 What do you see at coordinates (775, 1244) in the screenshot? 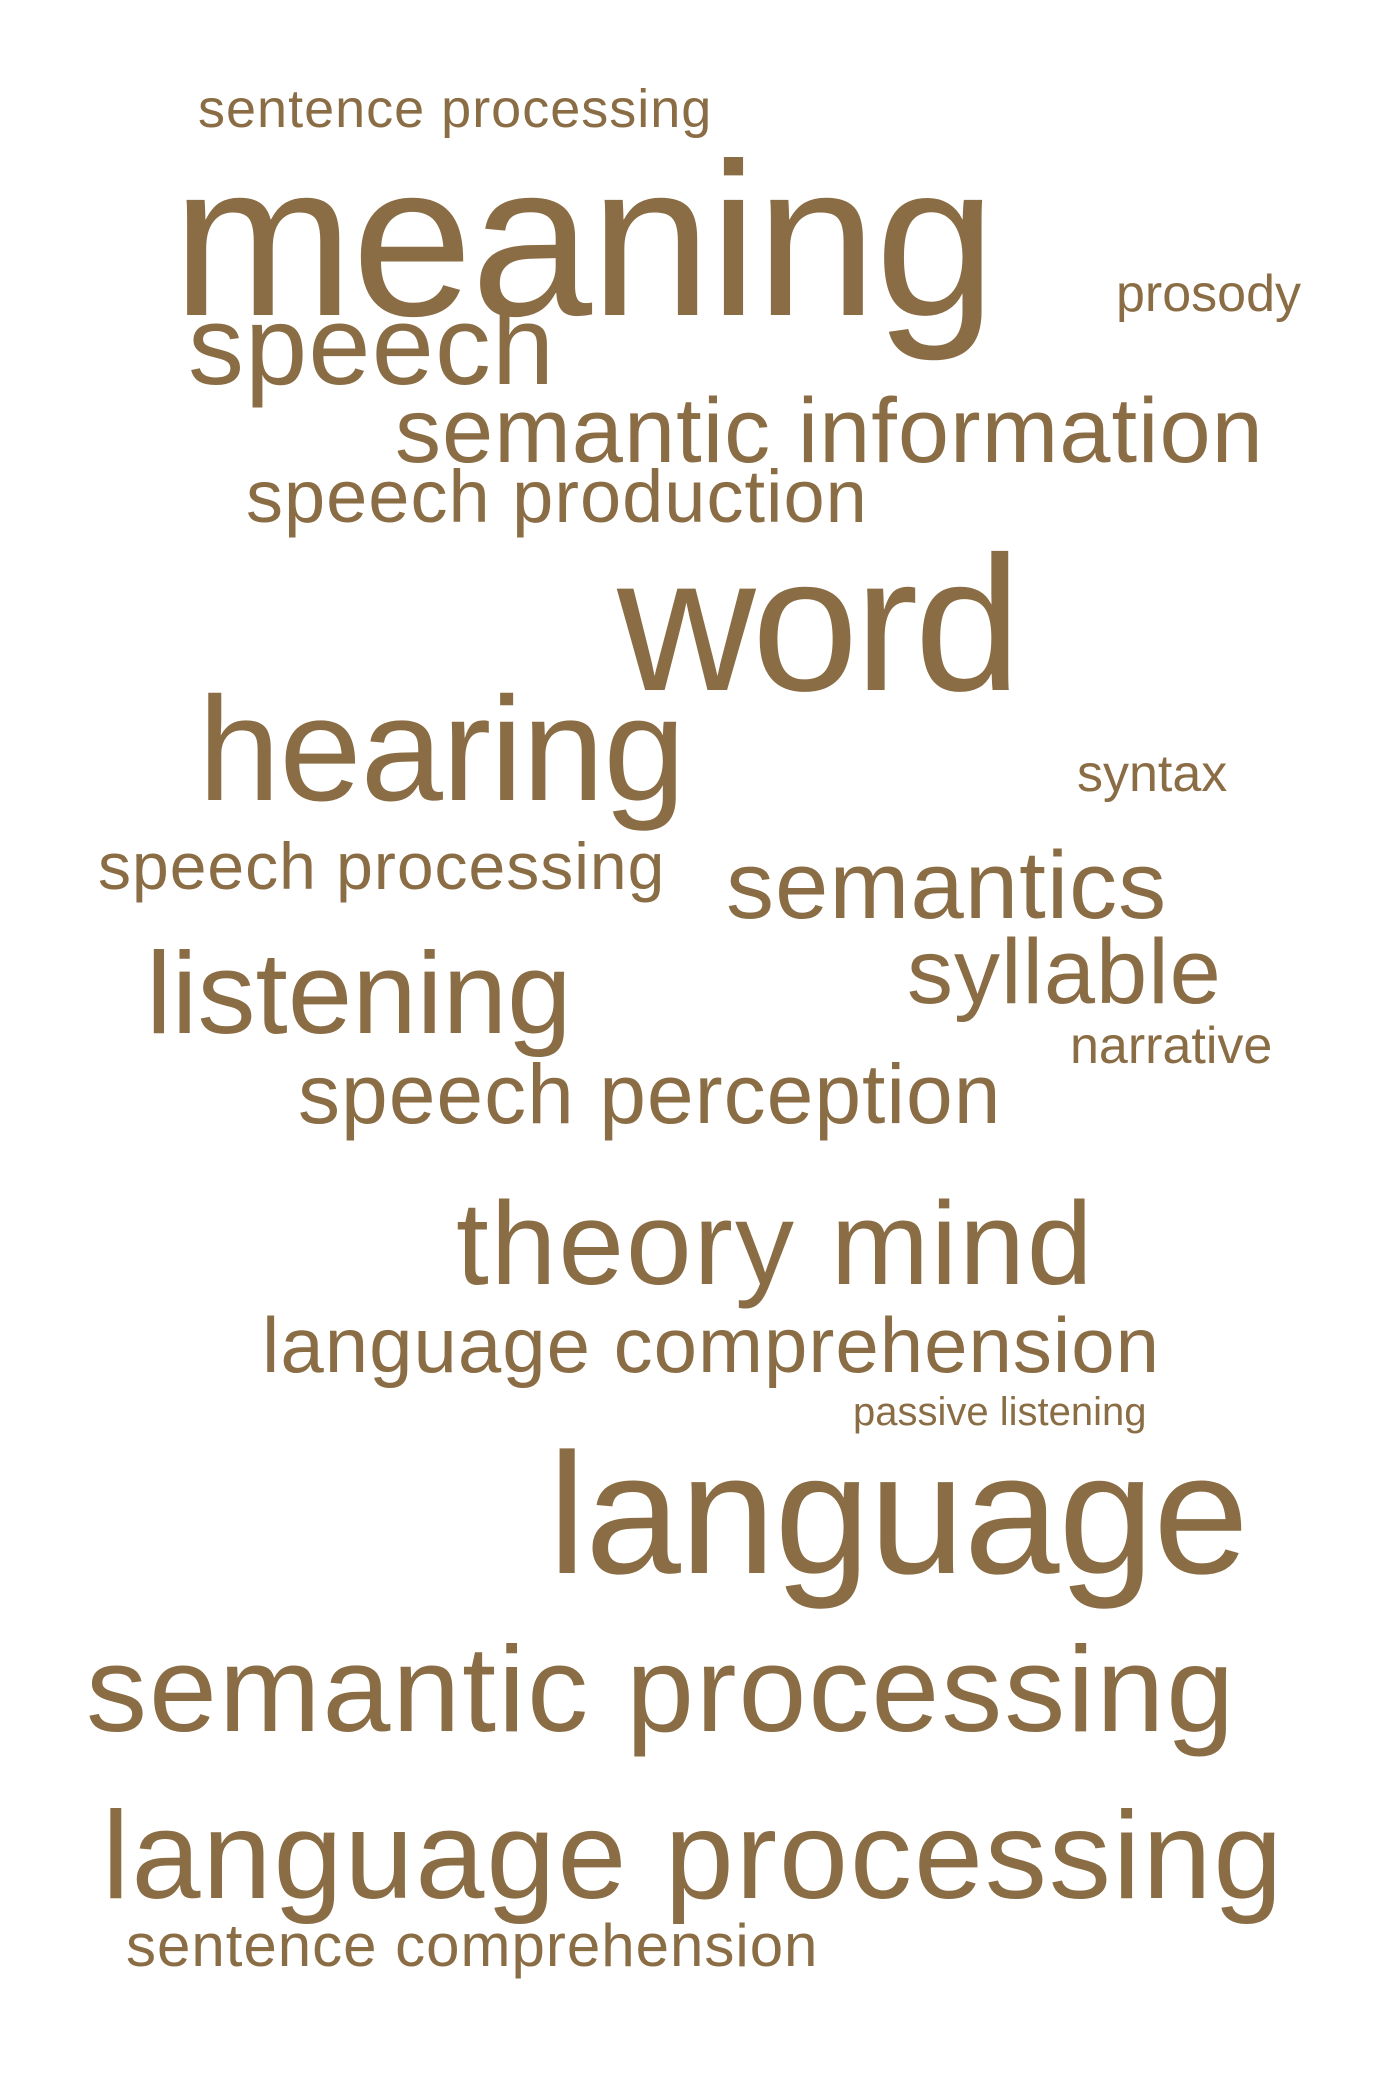
I see `word-theory-mind: theory mind` at bounding box center [775, 1244].